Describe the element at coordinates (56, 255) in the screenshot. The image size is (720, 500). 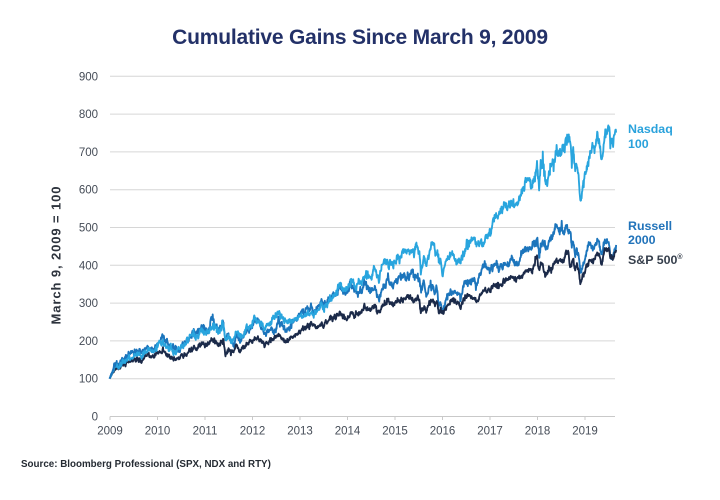
I see `svg-text: March 9, 2009 = 100` at that location.